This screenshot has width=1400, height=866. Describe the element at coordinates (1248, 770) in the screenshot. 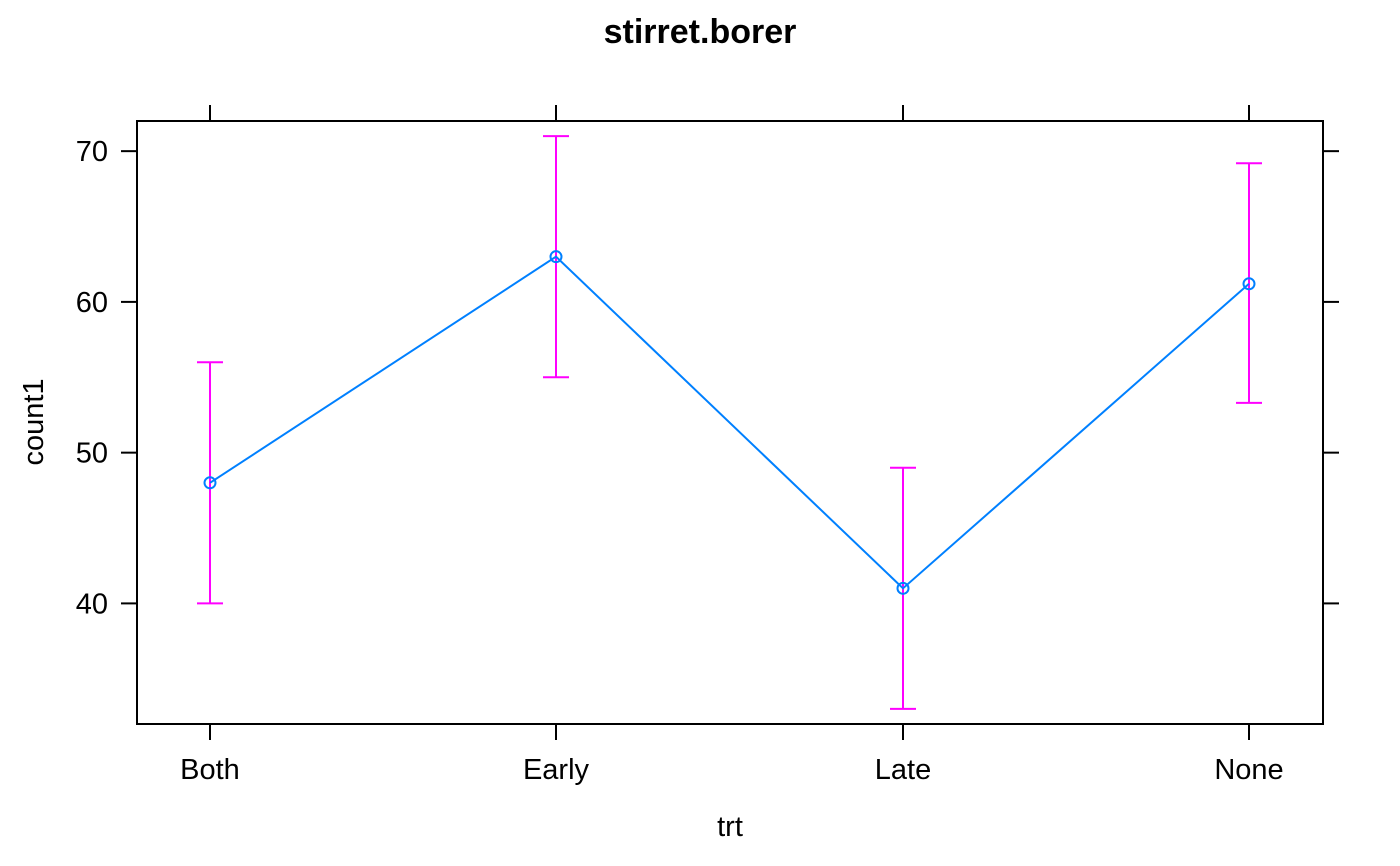

I see `x-tick-label: None` at that location.